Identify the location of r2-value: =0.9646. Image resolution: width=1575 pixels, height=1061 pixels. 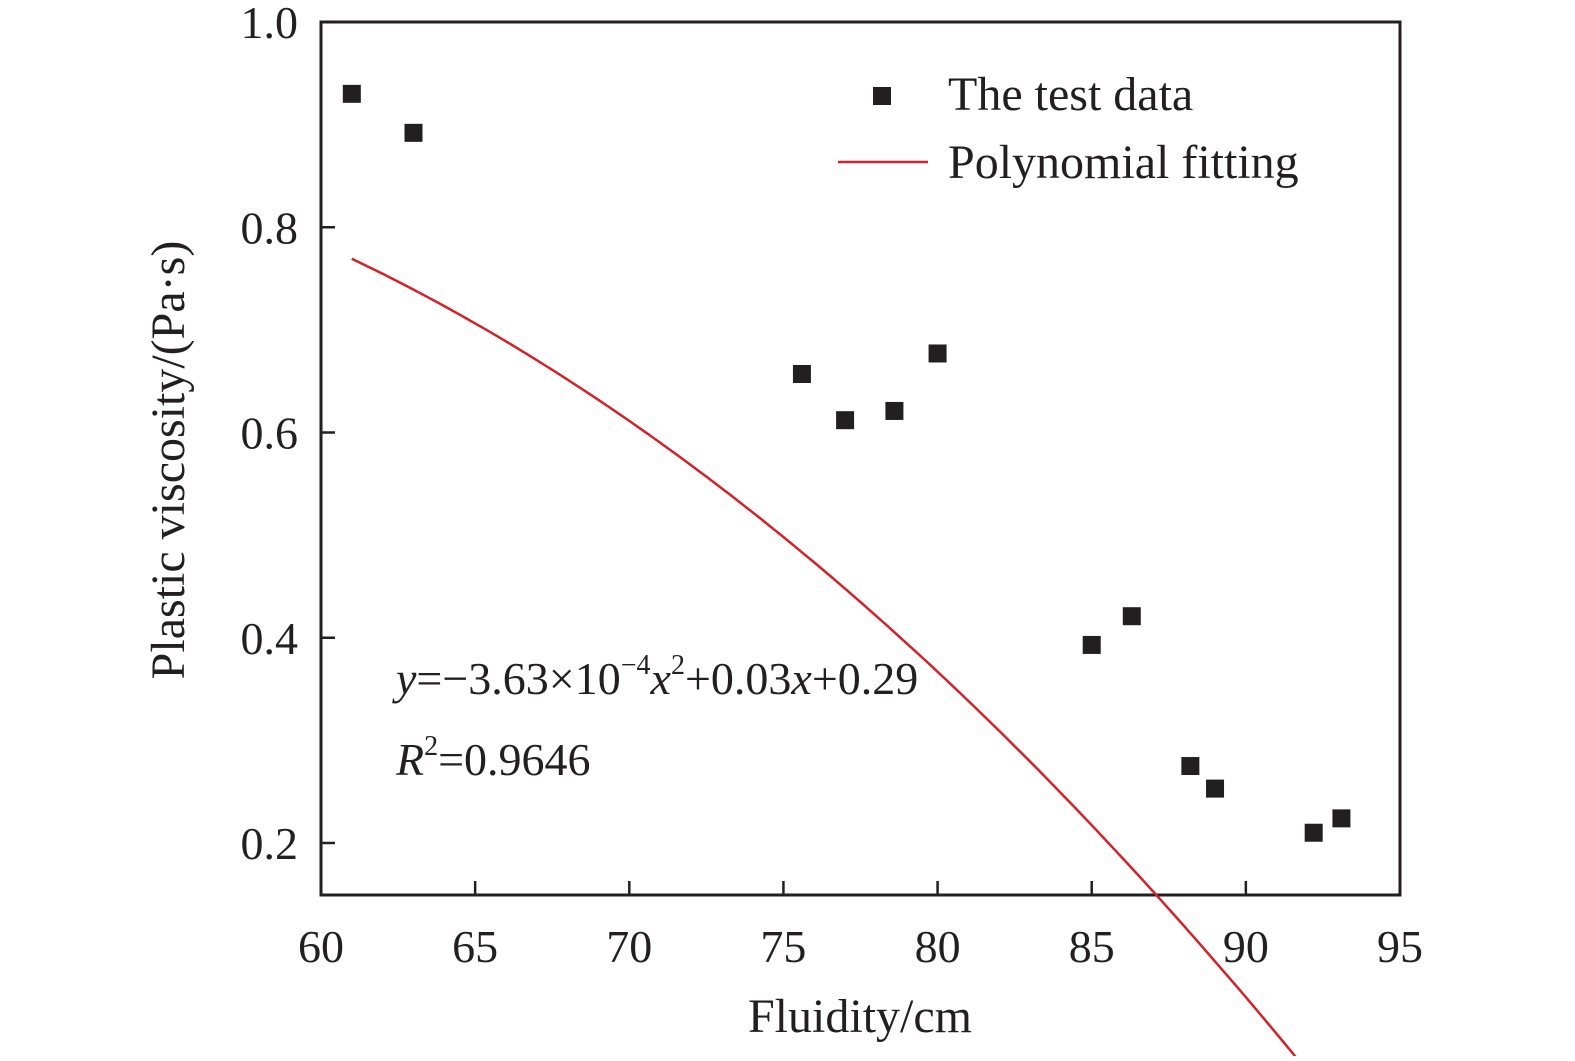
(514, 759).